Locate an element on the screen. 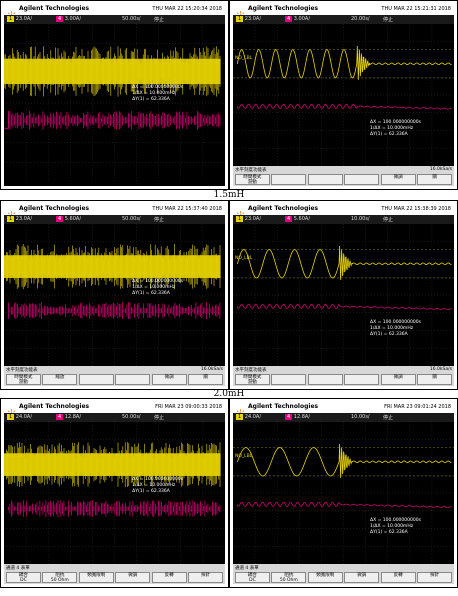 This screenshot has height=596, width=458. ch2-scale-value: 12.8A/ is located at coordinates (72, 417).